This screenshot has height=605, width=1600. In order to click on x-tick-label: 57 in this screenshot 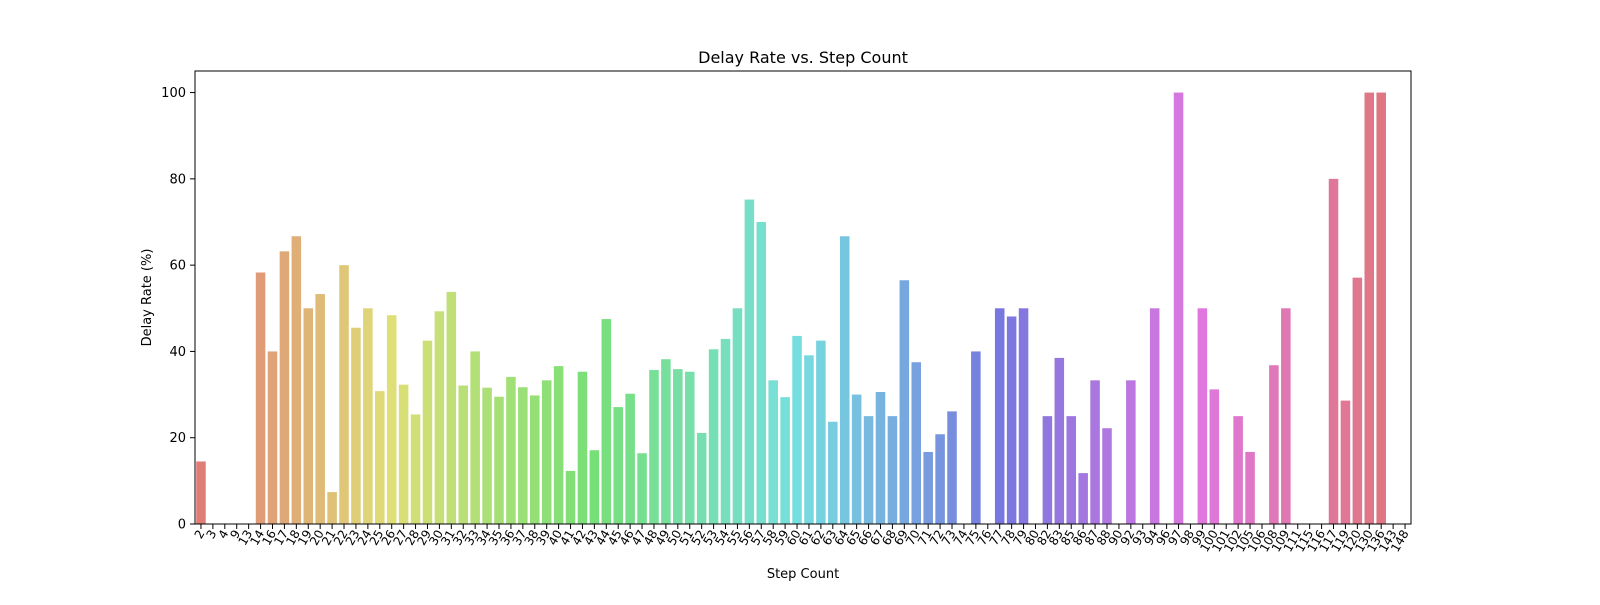, I will do `click(758, 538)`.